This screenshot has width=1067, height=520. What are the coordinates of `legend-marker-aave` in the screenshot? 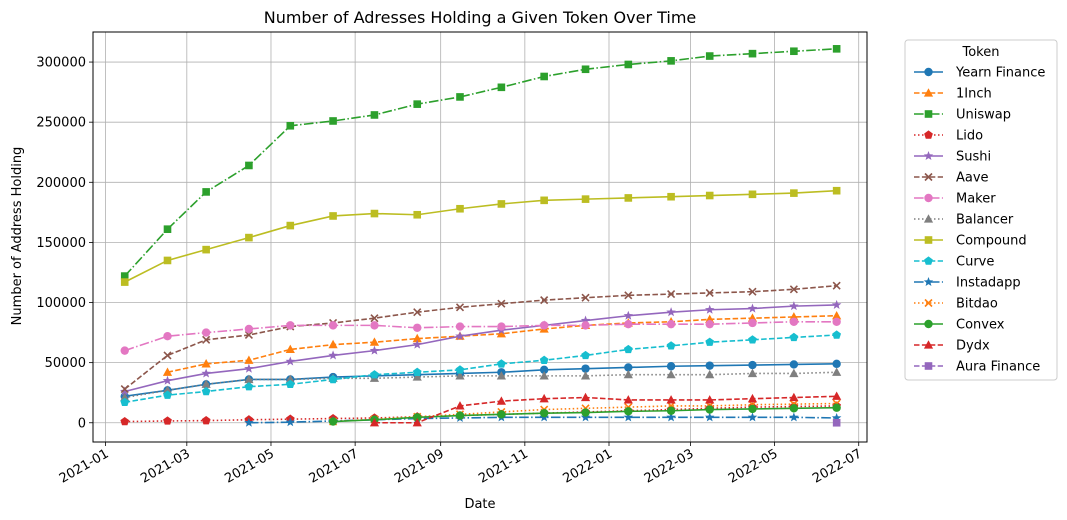 It's located at (928, 177).